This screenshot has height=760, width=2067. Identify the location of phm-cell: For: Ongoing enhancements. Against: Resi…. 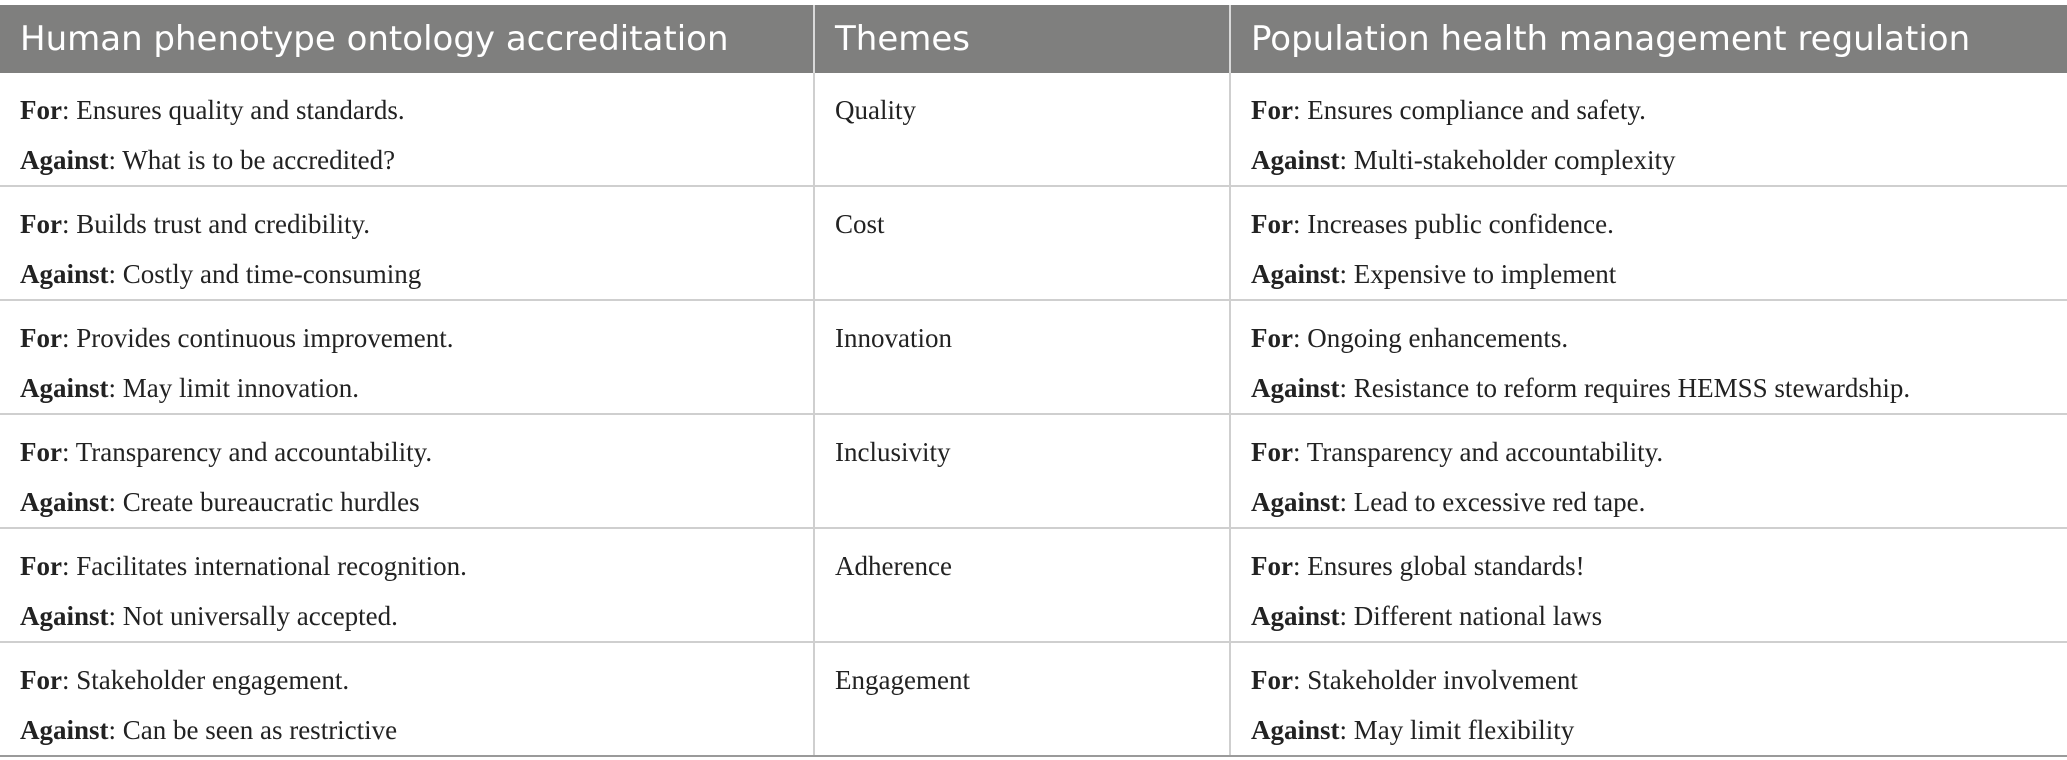
(1648, 357).